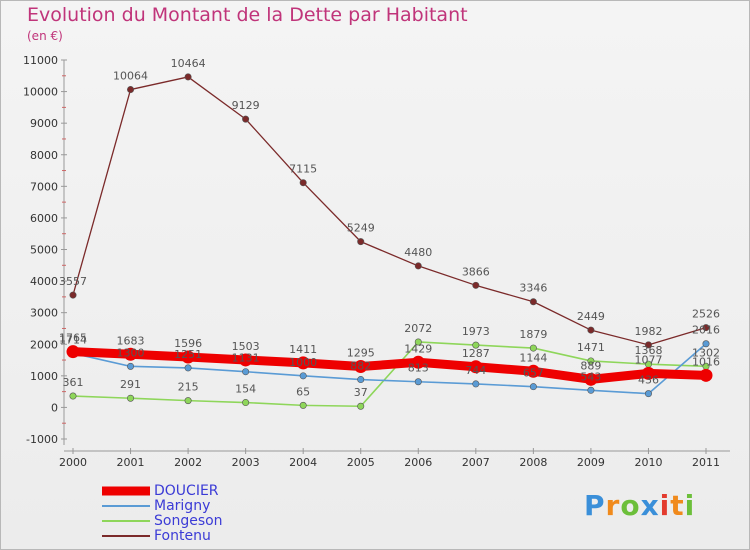  I want to click on data-label: 1077, so click(648, 359).